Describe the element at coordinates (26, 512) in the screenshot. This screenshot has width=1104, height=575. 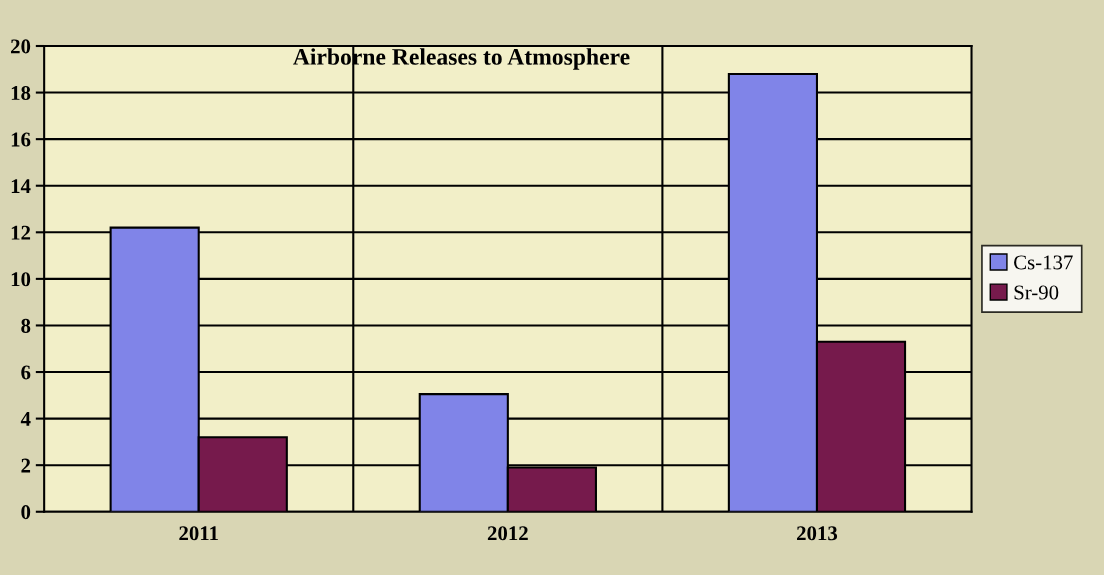
I see `y-tick-label: 0` at that location.